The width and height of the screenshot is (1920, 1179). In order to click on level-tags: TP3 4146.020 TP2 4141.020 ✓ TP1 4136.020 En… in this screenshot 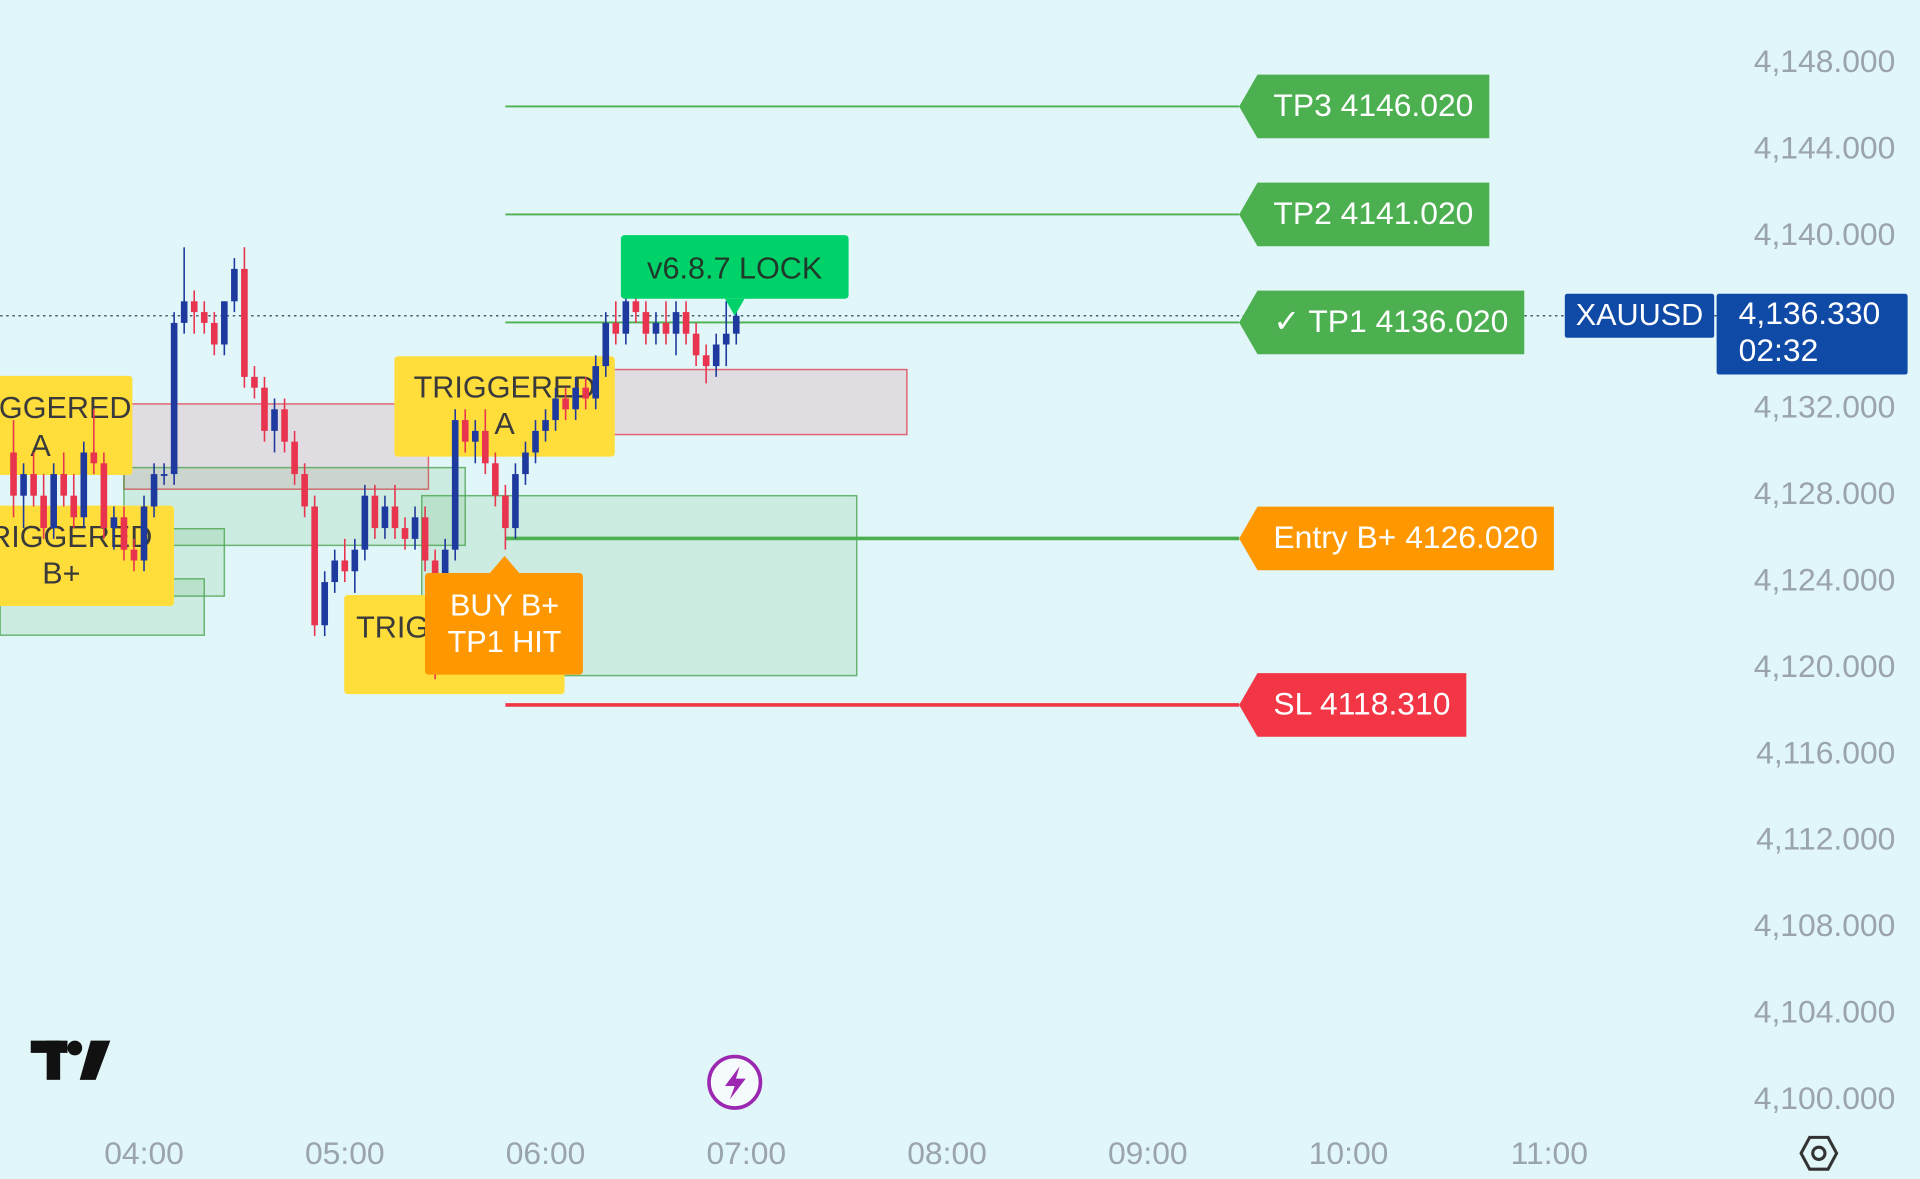, I will do `click(1396, 405)`.